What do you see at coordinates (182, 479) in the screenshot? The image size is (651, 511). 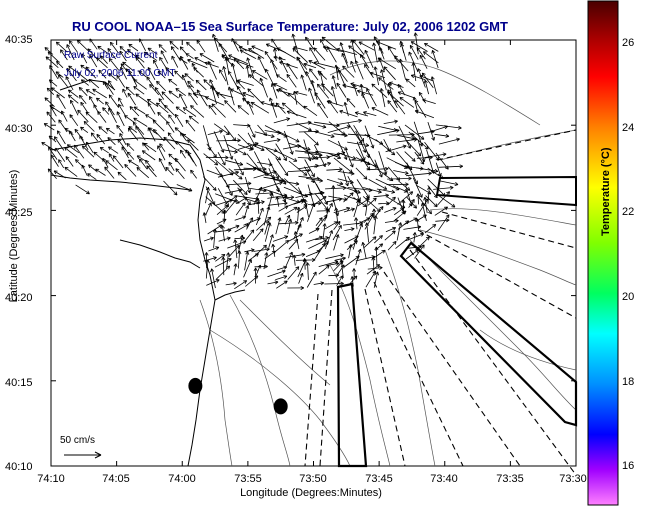 I see `x-tick-label: 74:00` at bounding box center [182, 479].